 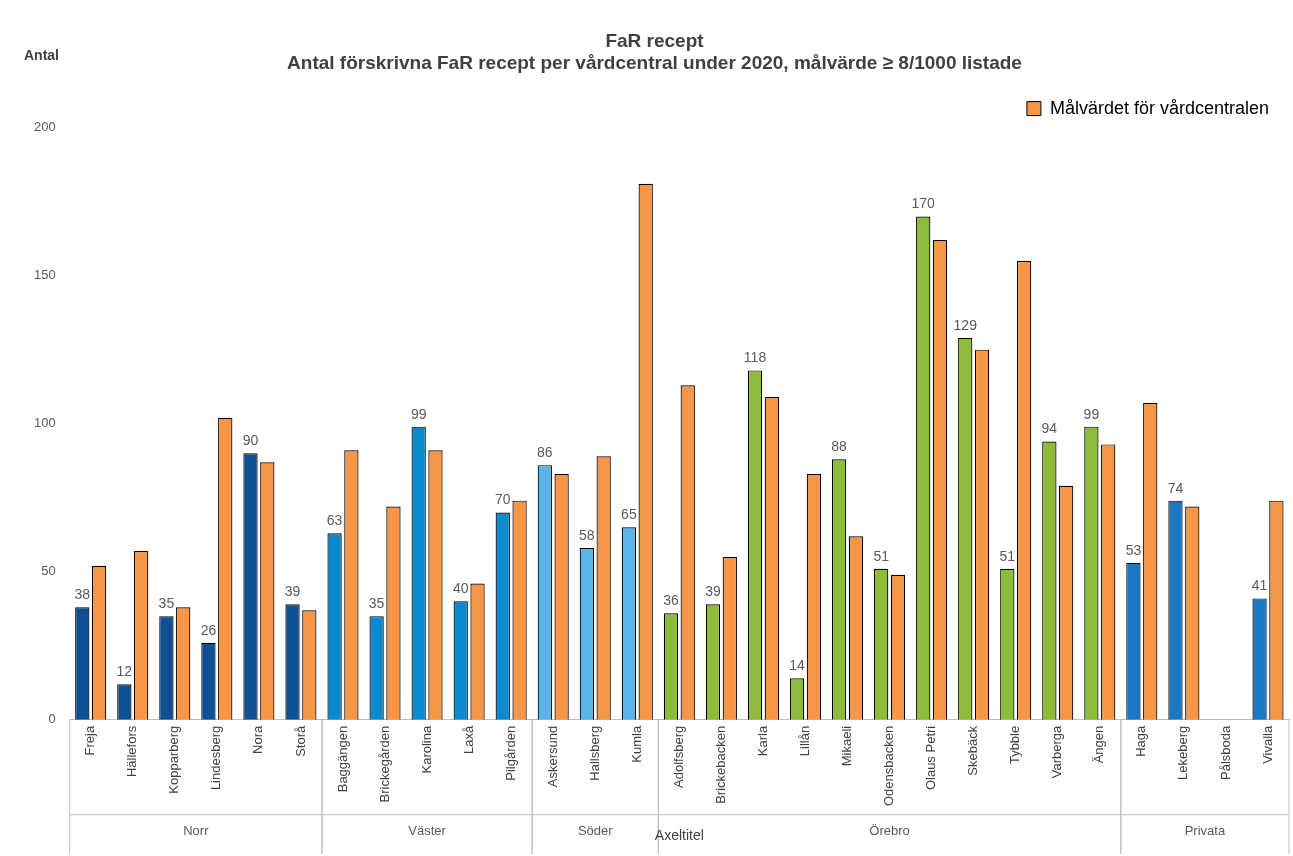 What do you see at coordinates (1259, 585) in the screenshot?
I see `data-label: 41` at bounding box center [1259, 585].